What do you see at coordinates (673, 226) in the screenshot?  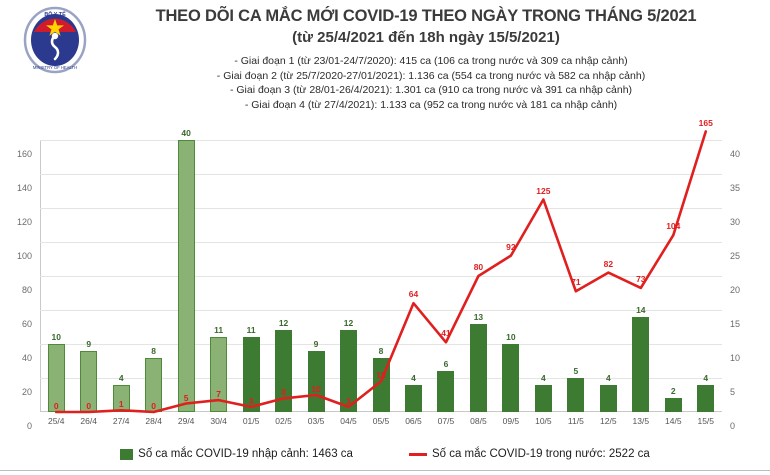 I see `line-label-14/5: 104` at bounding box center [673, 226].